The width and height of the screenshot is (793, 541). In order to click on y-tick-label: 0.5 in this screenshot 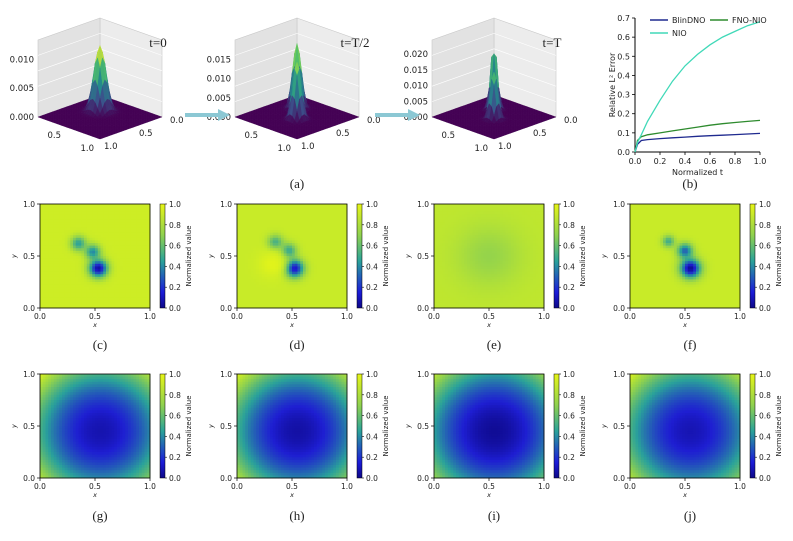, I will do `click(146, 134)`.